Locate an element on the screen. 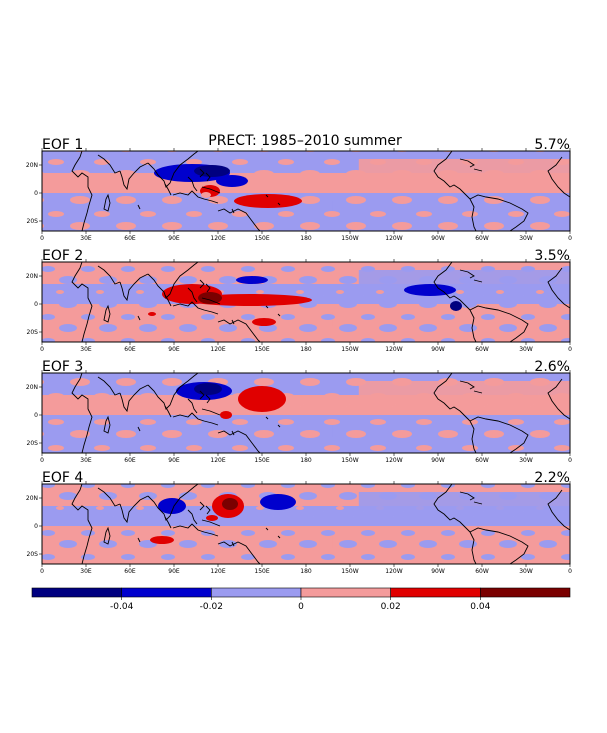 This screenshot has height=733, width=607. panel-variance: 2.6% is located at coordinates (552, 367).